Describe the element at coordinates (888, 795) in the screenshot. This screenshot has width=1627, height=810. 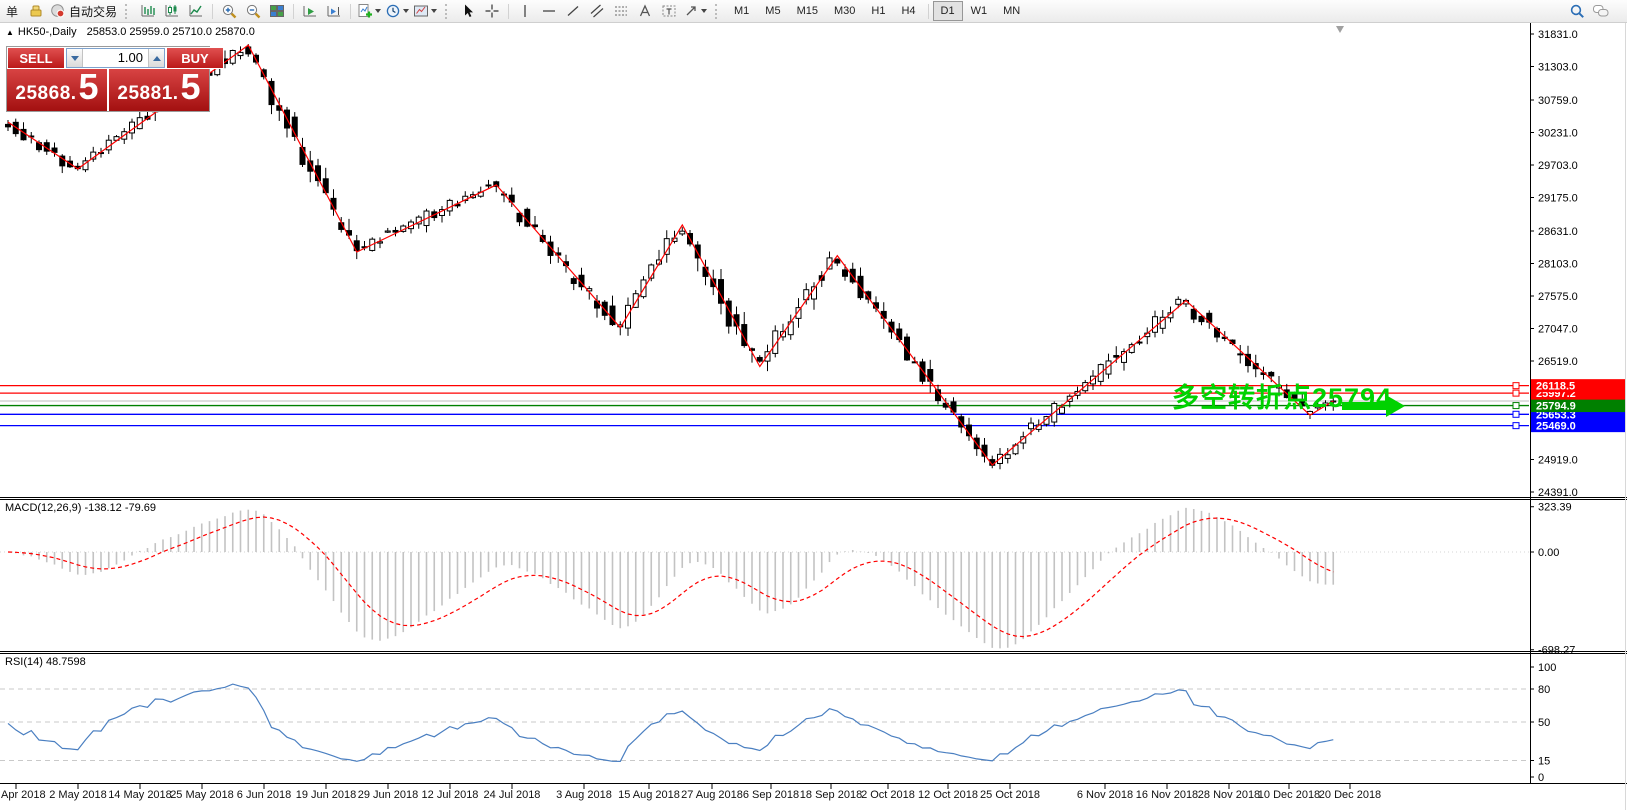
I see `svg-text: 2 Oct 2018` at that location.